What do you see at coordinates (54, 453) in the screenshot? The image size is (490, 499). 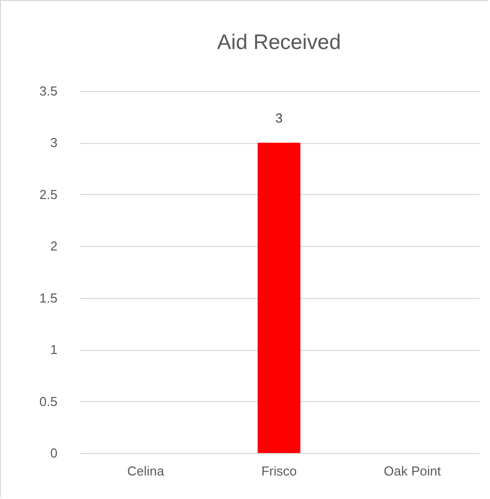 I see `y-tick-label: 0` at bounding box center [54, 453].